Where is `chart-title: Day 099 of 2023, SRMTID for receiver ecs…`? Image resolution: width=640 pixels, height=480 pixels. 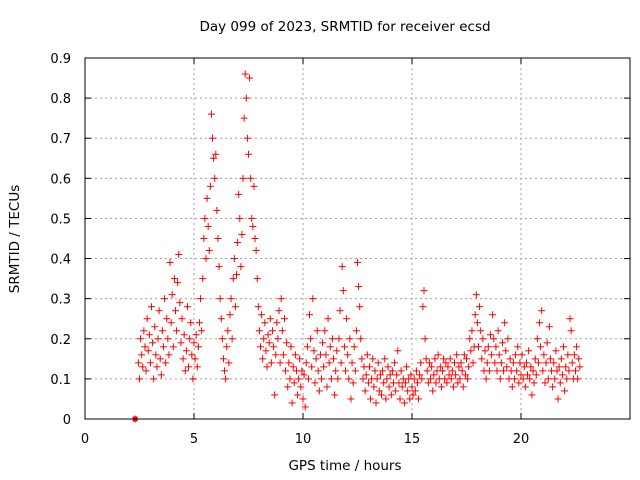
chart-title: Day 099 of 2023, SRMTID for receiver ecs… is located at coordinates (344, 27).